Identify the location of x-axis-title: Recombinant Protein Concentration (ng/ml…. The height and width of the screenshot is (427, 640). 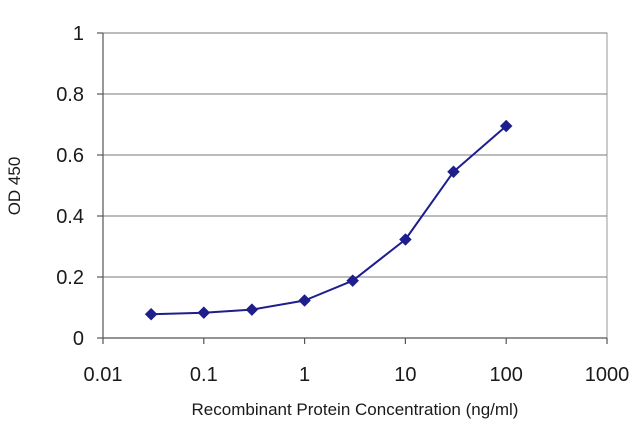
(355, 409).